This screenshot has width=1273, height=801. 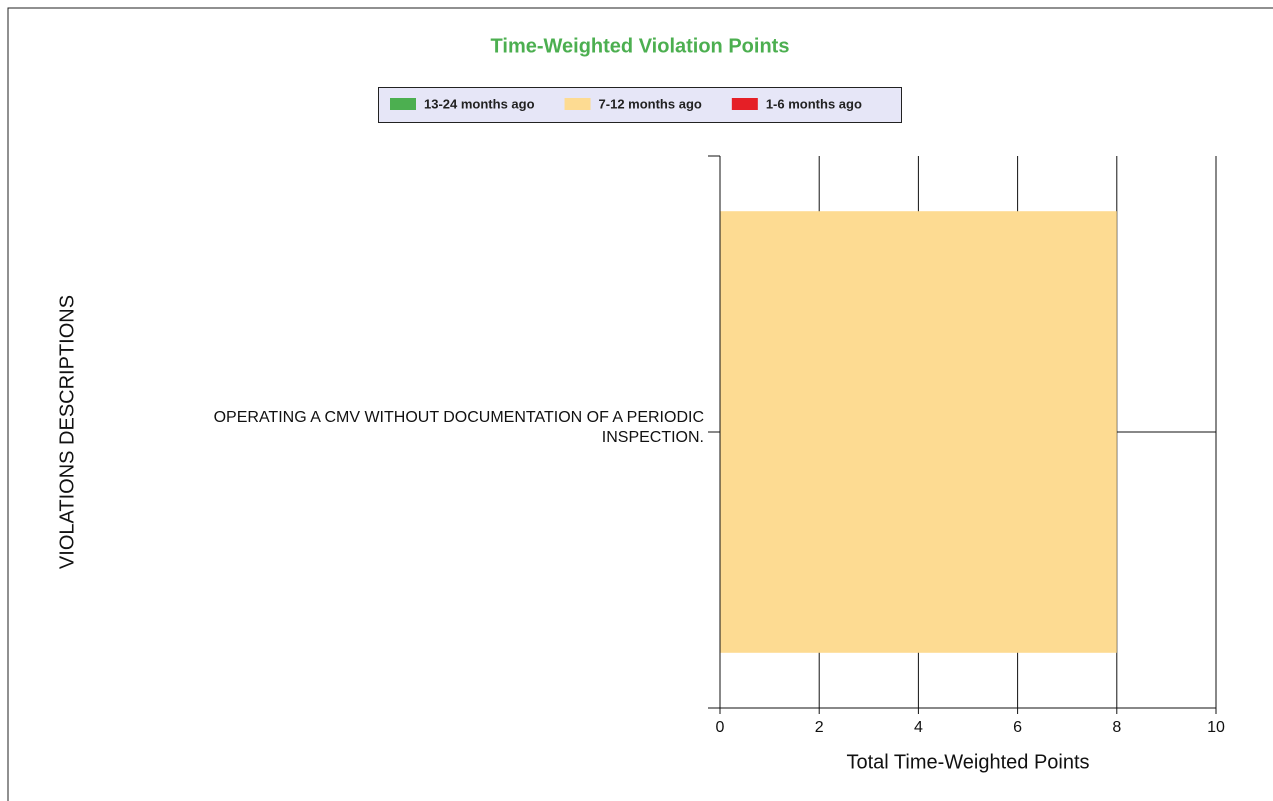 I want to click on x-tick-label: 10, so click(x=1216, y=727).